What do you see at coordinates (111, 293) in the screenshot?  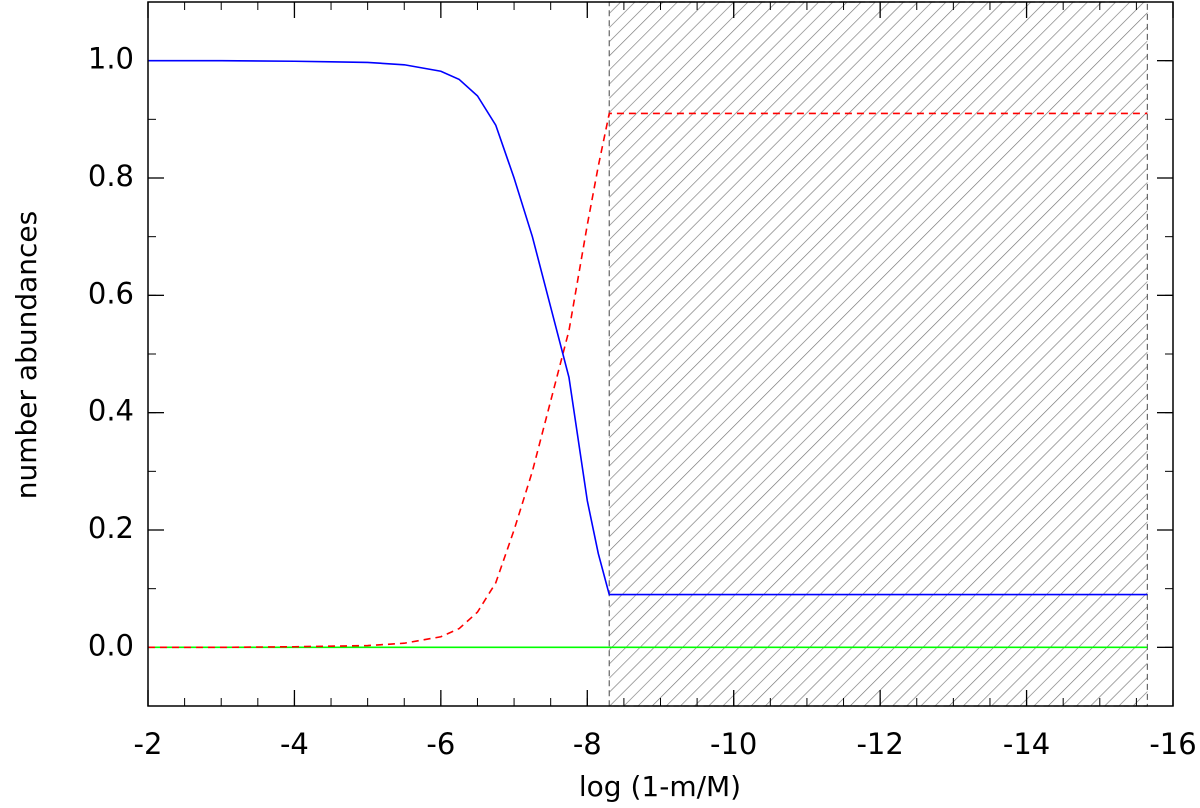 I see `y-tick-label: 0.6` at bounding box center [111, 293].